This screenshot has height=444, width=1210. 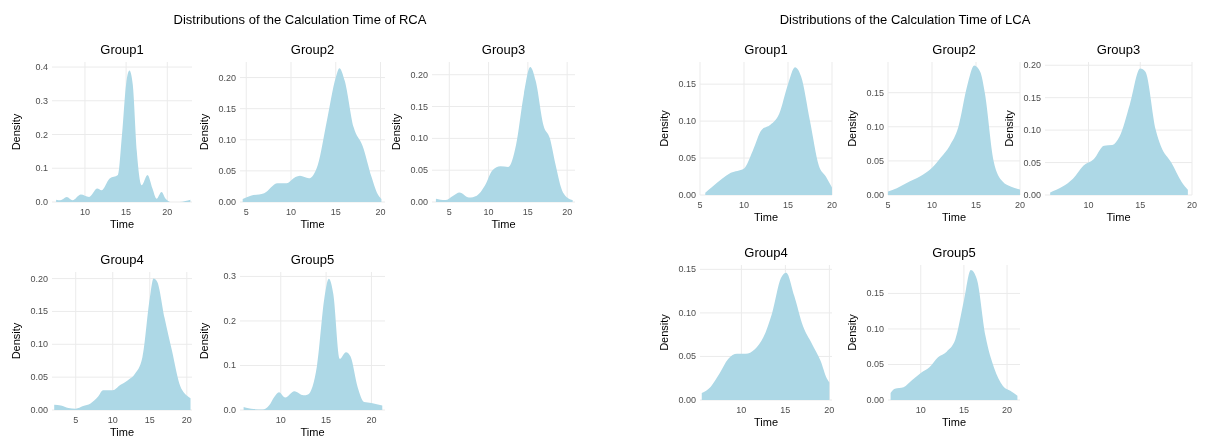 What do you see at coordinates (905, 19) in the screenshot?
I see `text: Distributions of the Calculation Time of LCA` at bounding box center [905, 19].